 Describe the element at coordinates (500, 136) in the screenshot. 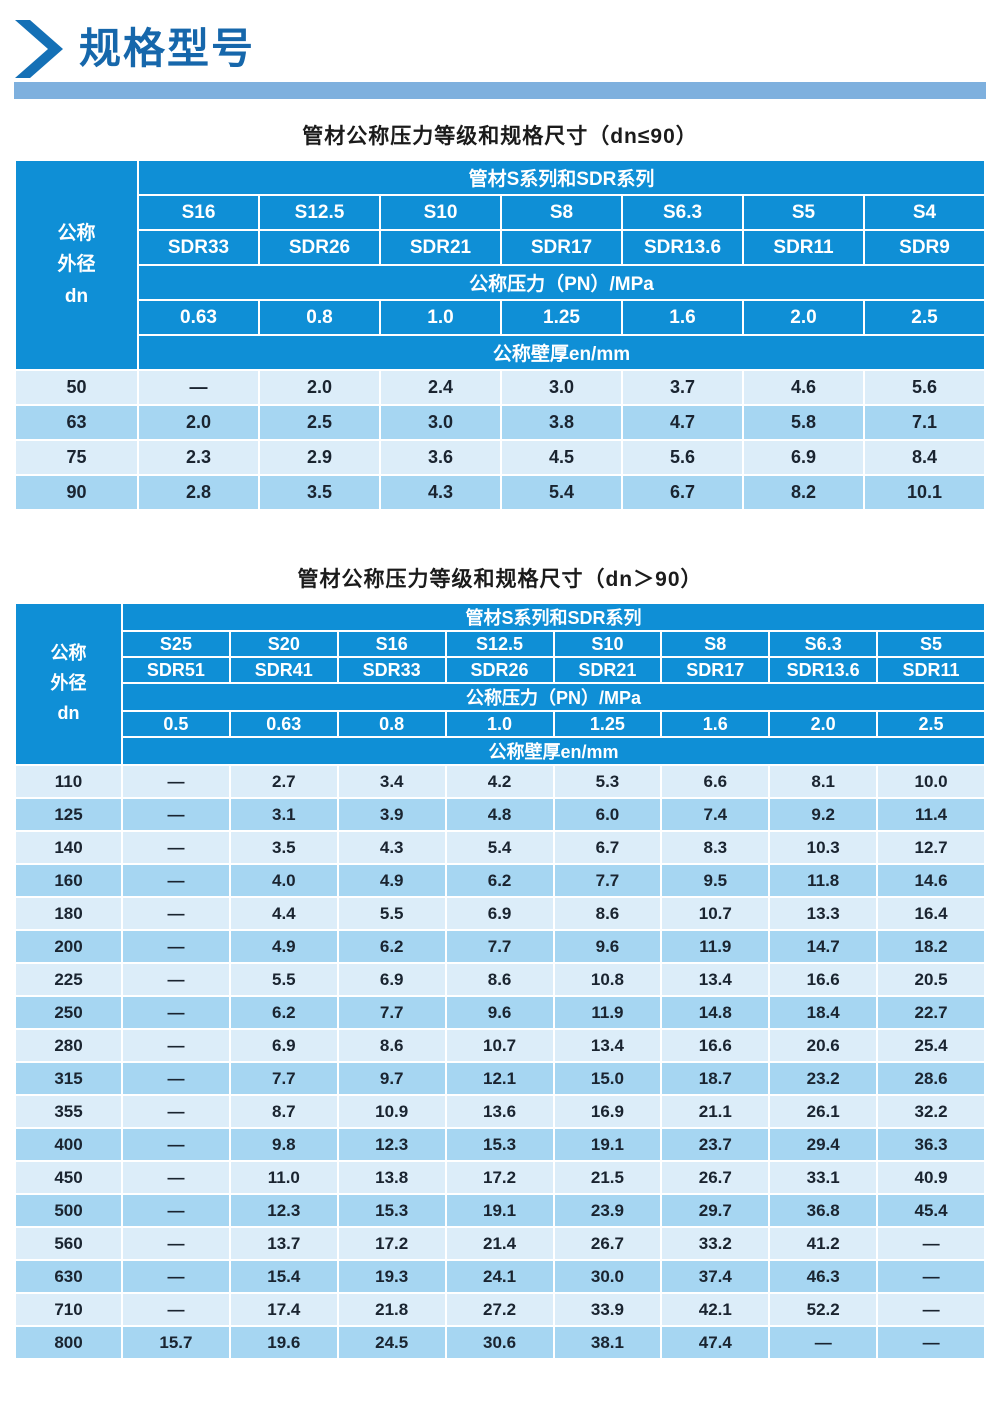

I see `table1-title: 管材公称压力等级和规格尺寸（dn≤90）` at that location.